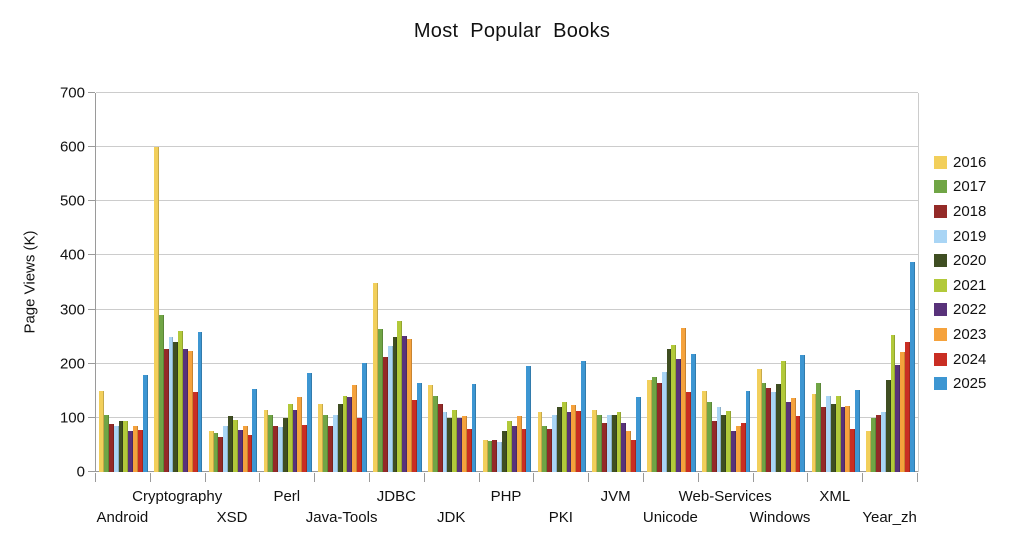 This screenshot has height=542, width=1024. What do you see at coordinates (970, 359) in the screenshot?
I see `legend-label: 2024` at bounding box center [970, 359].